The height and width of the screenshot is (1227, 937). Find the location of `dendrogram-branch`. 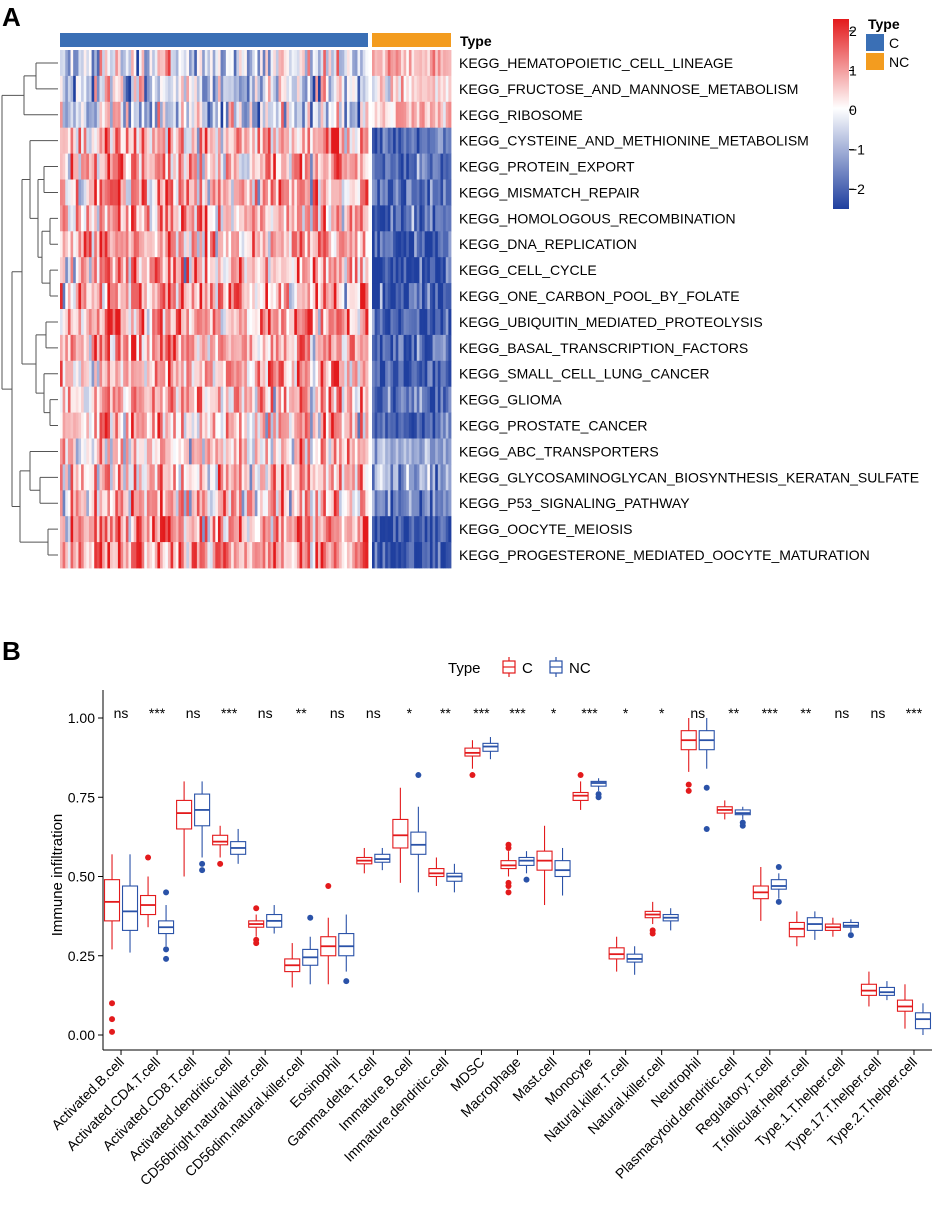

dendrogram-branch is located at coordinates (46, 76).